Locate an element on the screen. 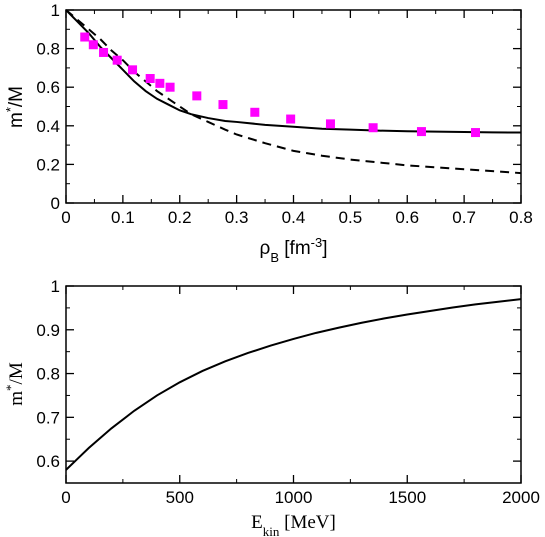  y-tick-label: 0 is located at coordinates (55, 203).